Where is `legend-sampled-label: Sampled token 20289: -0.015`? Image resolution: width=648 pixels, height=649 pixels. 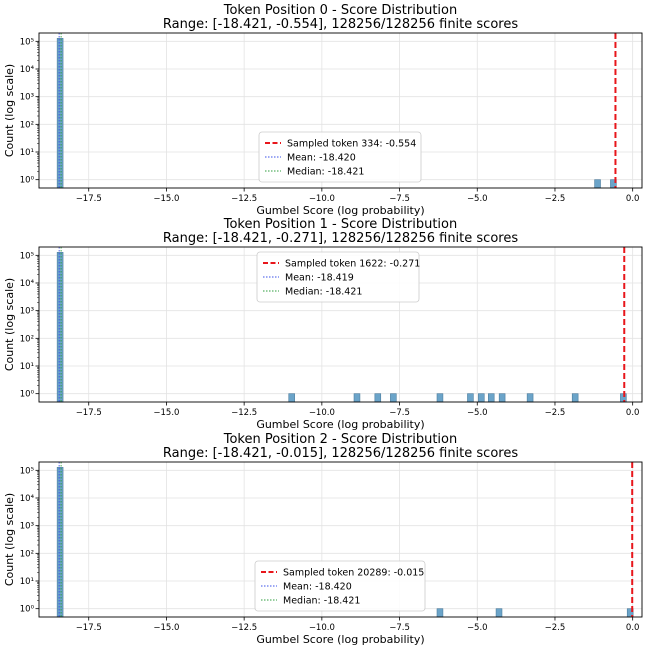
legend-sampled-label: Sampled token 20289: -0.015 is located at coordinates (353, 573).